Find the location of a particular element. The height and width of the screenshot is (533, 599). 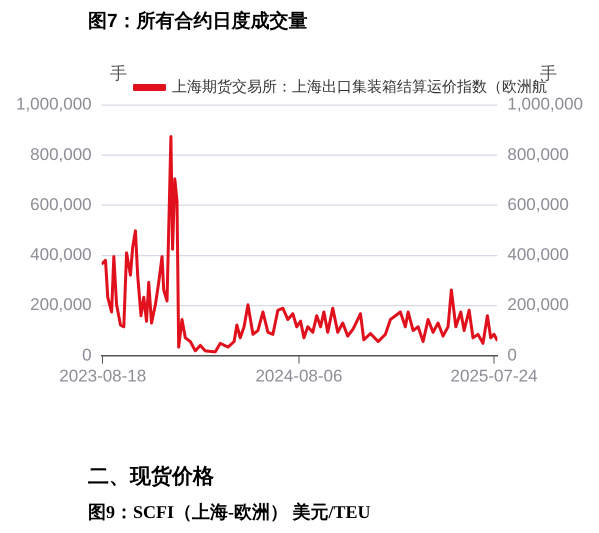

text: 二、现货价格 is located at coordinates (151, 477).